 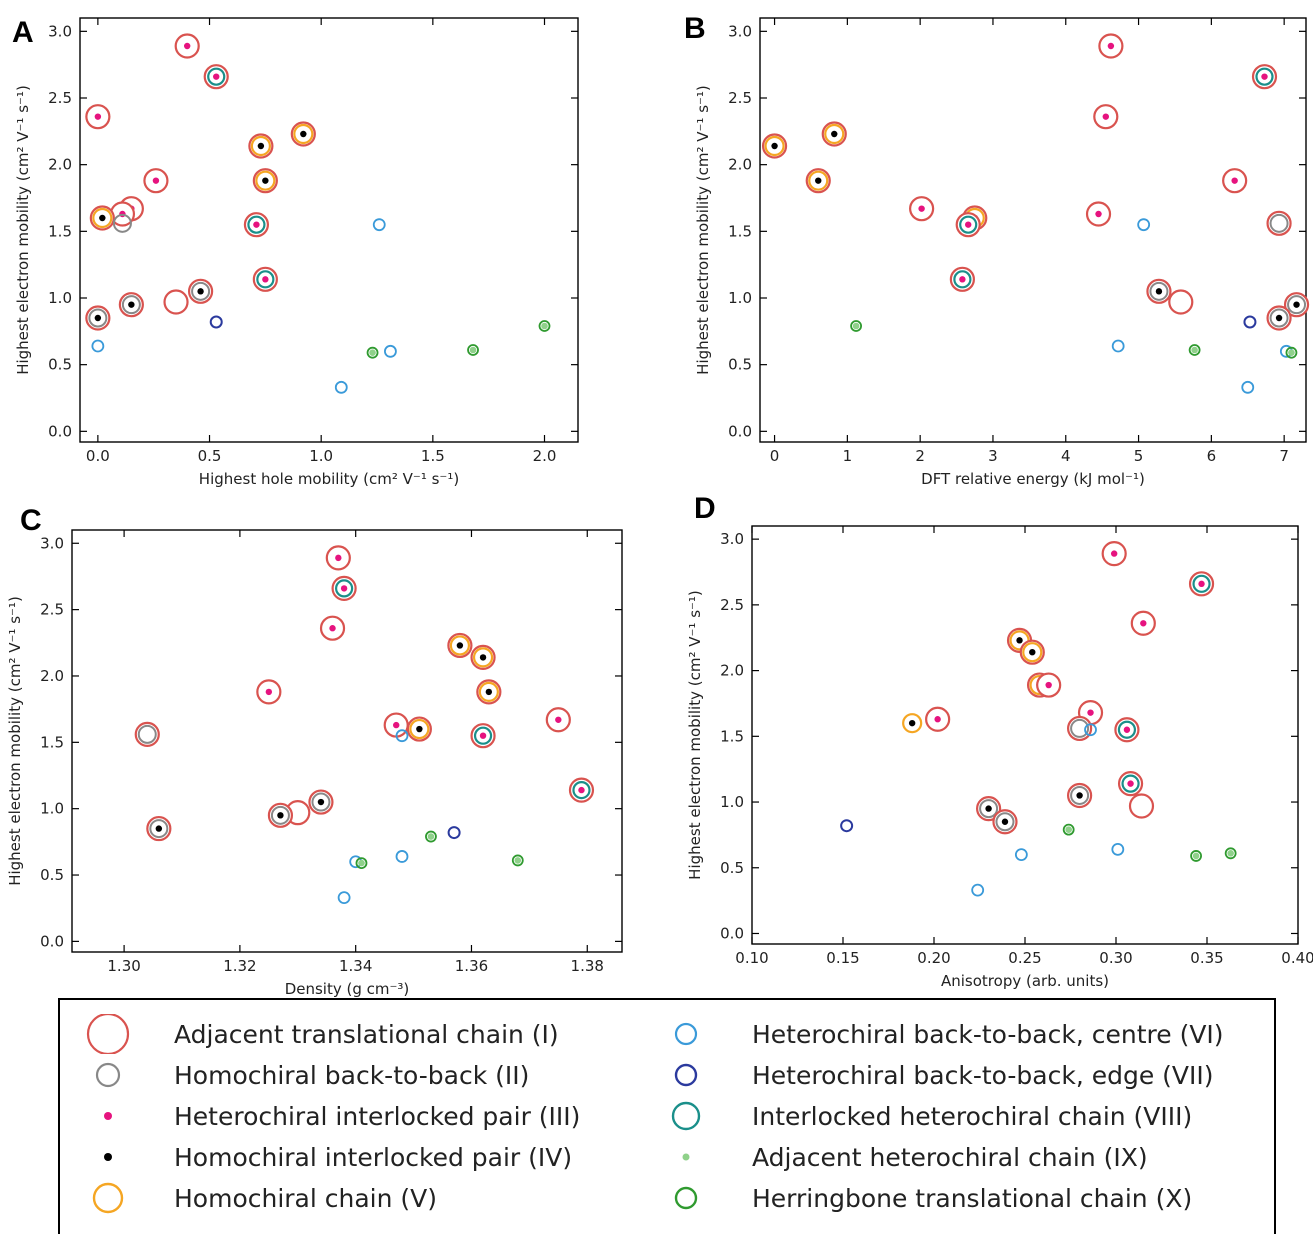 What do you see at coordinates (988, 1034) in the screenshot?
I see `legend-label: Heterochiral back-to-back, centre (VI)` at bounding box center [988, 1034].